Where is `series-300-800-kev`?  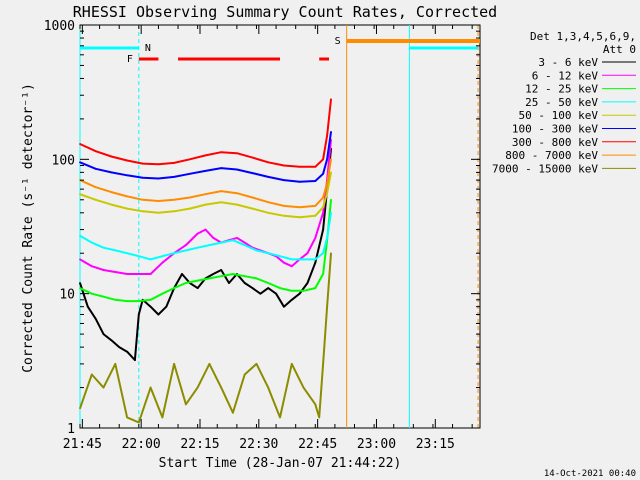
series-300-800-kev is located at coordinates (205, 133).